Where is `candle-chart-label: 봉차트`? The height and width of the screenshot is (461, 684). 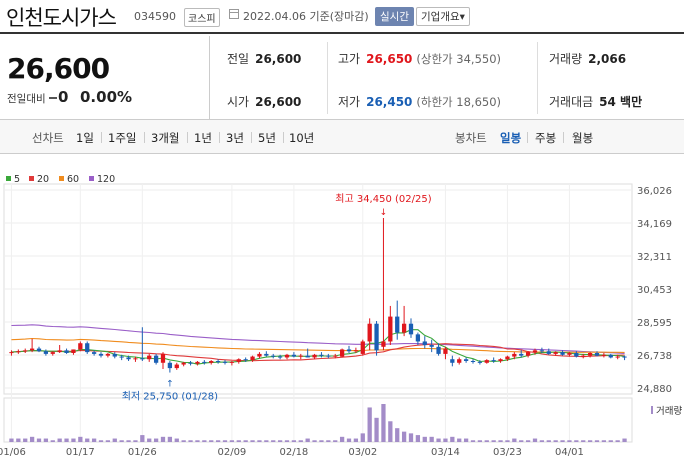
candle-chart-label: 봉차트 is located at coordinates (471, 138).